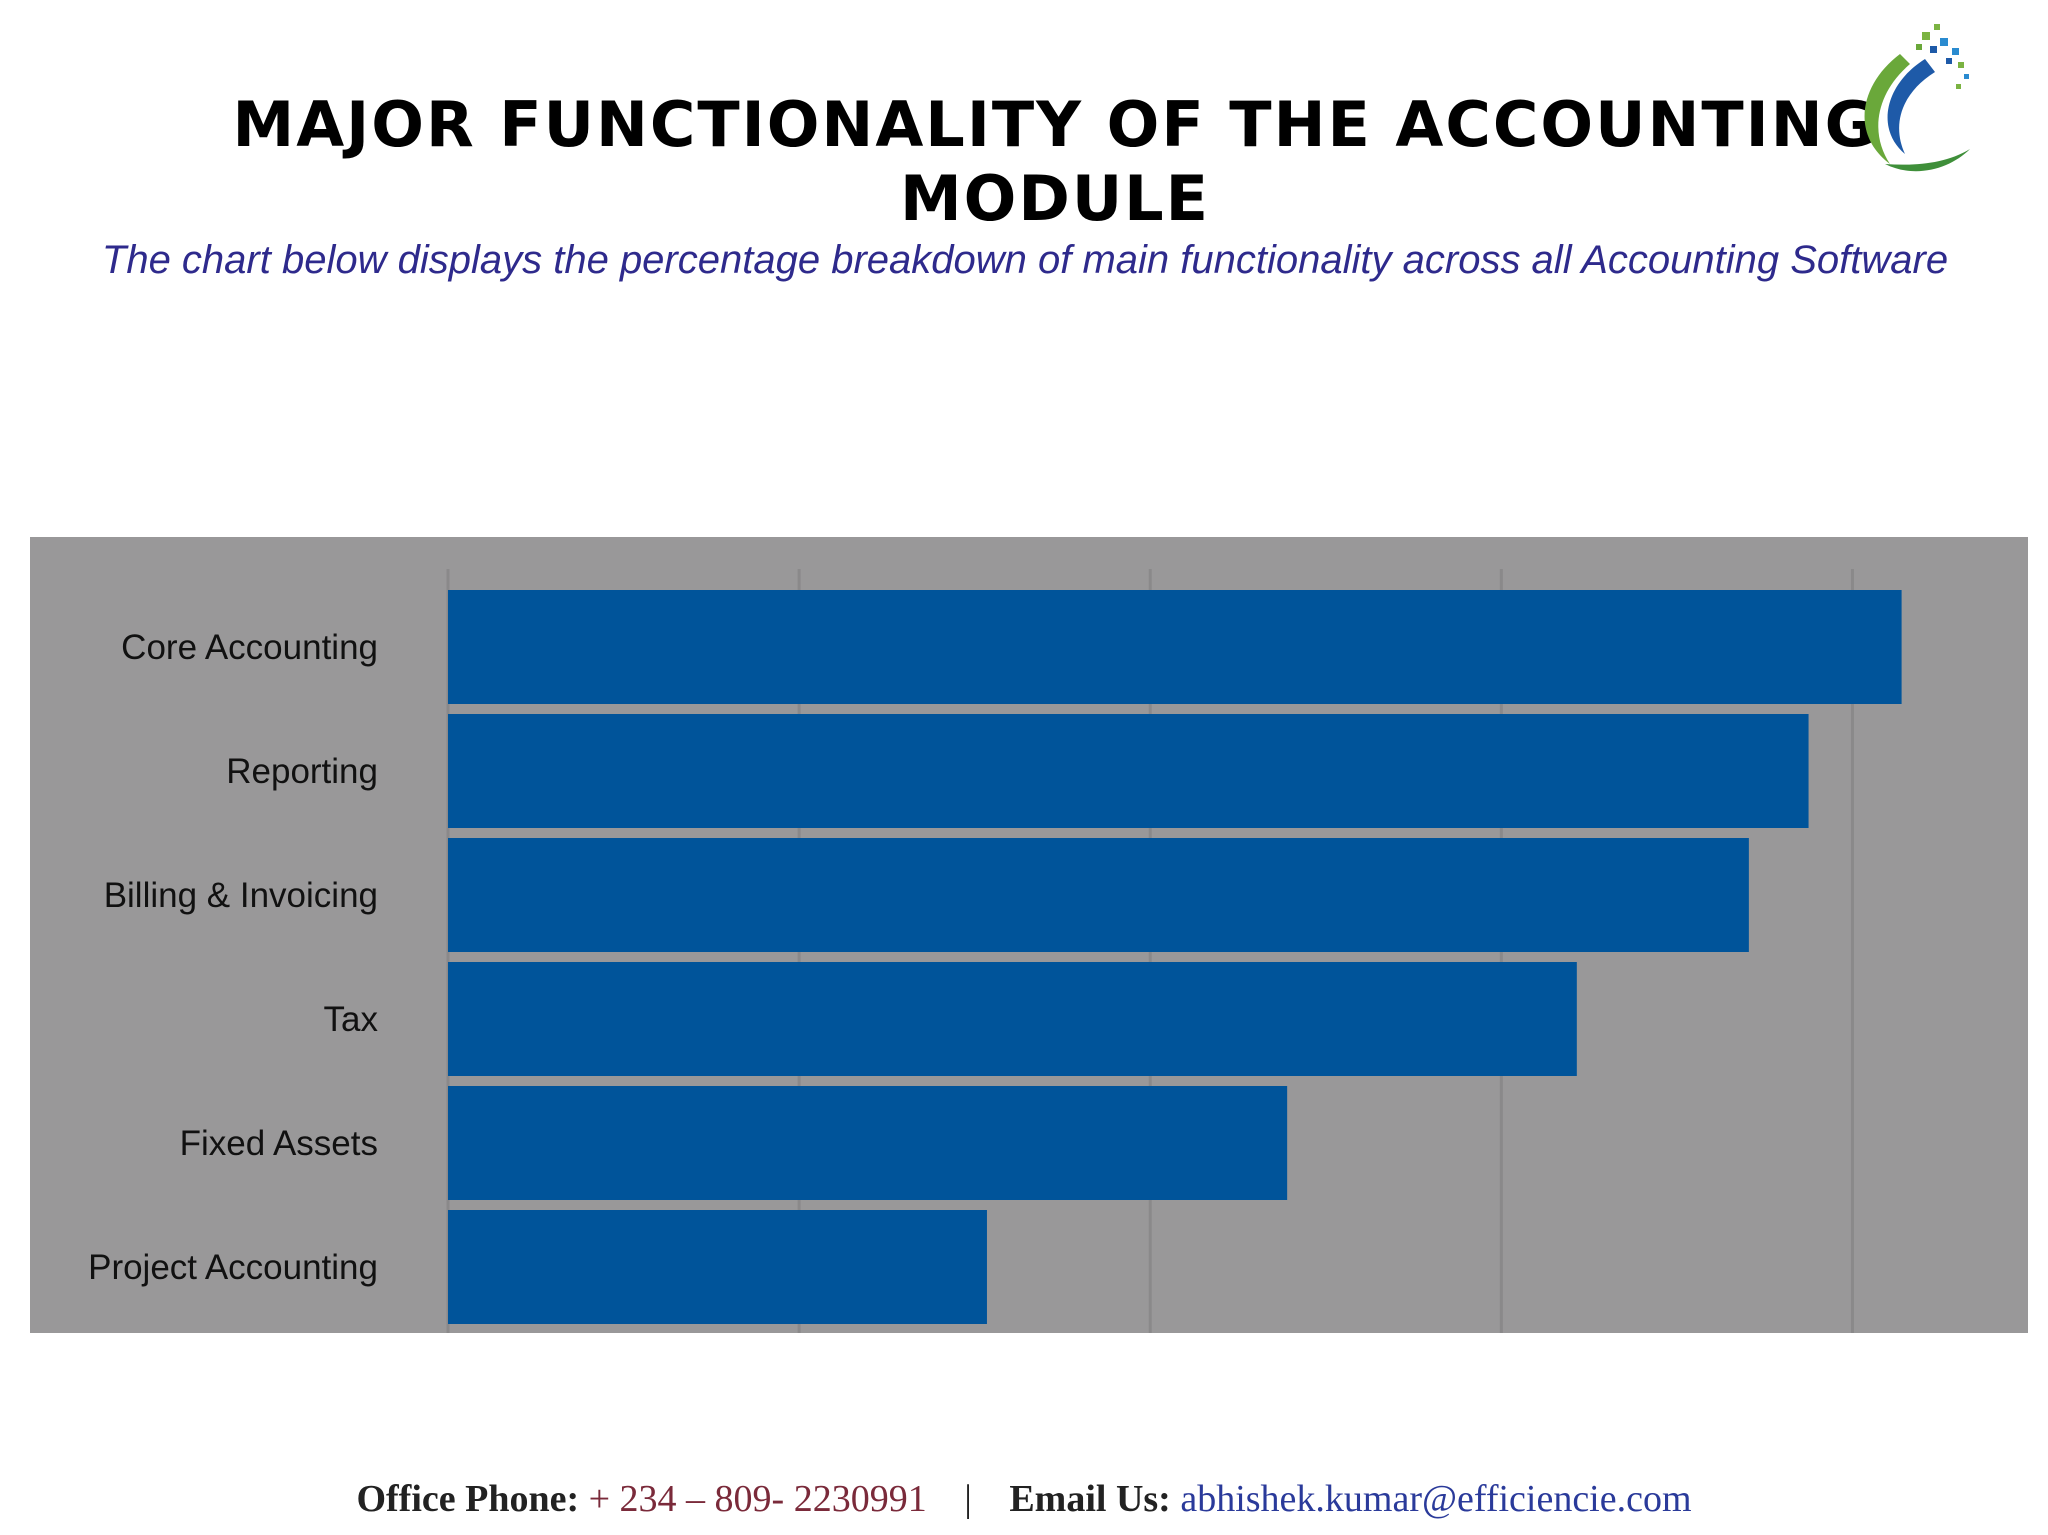  Describe the element at coordinates (1090, 1499) in the screenshot. I see `email-label: Email Us:` at that location.